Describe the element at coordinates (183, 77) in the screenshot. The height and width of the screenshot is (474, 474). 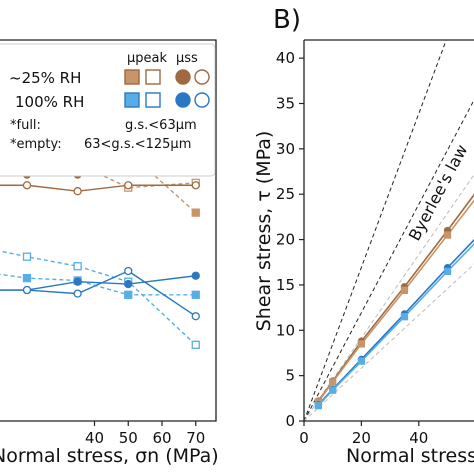
I see `legend-25rh-ss-filled-marker` at that location.